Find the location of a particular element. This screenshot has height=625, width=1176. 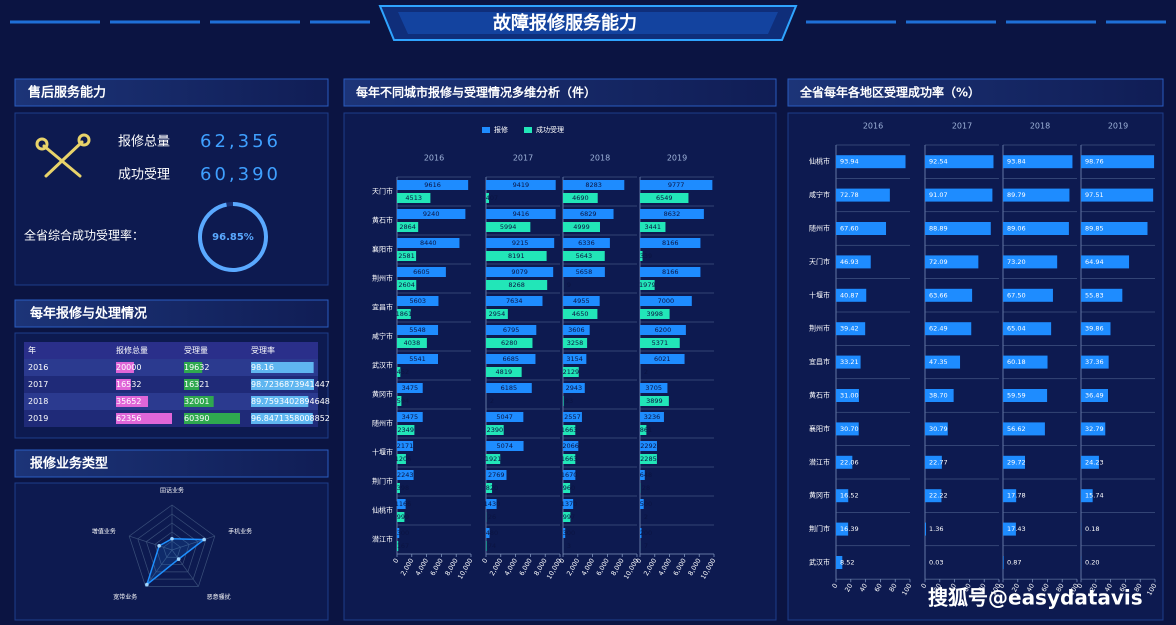

bar-label: 3258 is located at coordinates (575, 343).